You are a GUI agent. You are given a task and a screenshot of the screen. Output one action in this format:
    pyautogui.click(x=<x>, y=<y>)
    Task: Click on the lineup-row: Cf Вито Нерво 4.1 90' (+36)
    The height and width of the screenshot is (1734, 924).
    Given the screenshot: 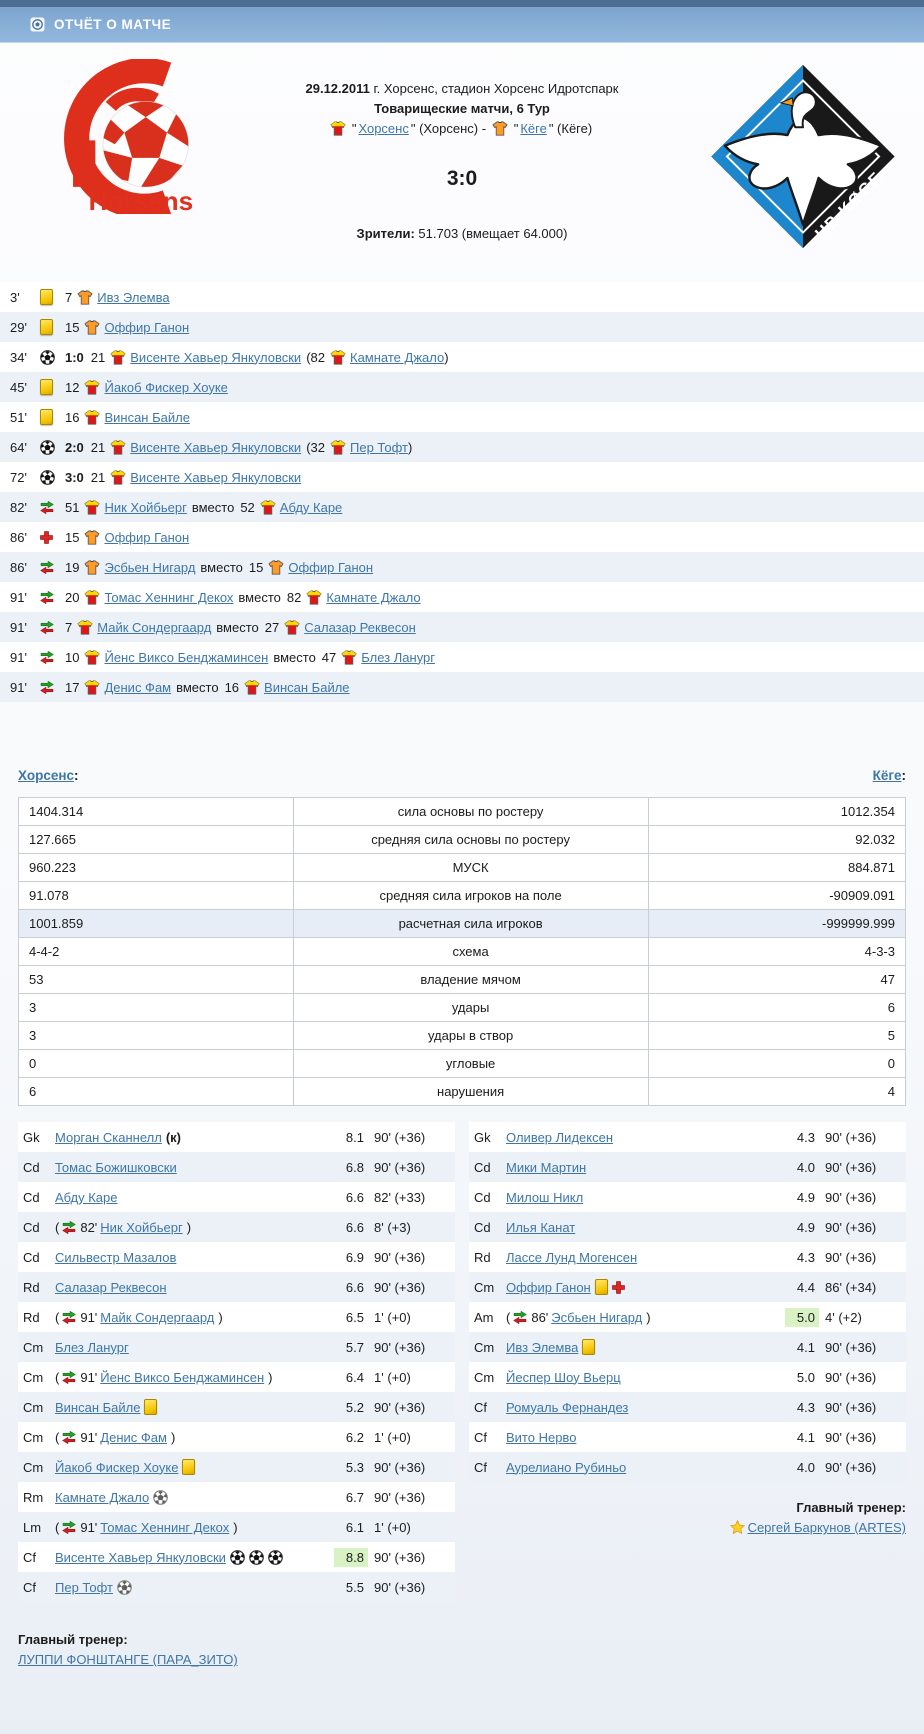 What is the action you would take?
    pyautogui.click(x=687, y=1437)
    